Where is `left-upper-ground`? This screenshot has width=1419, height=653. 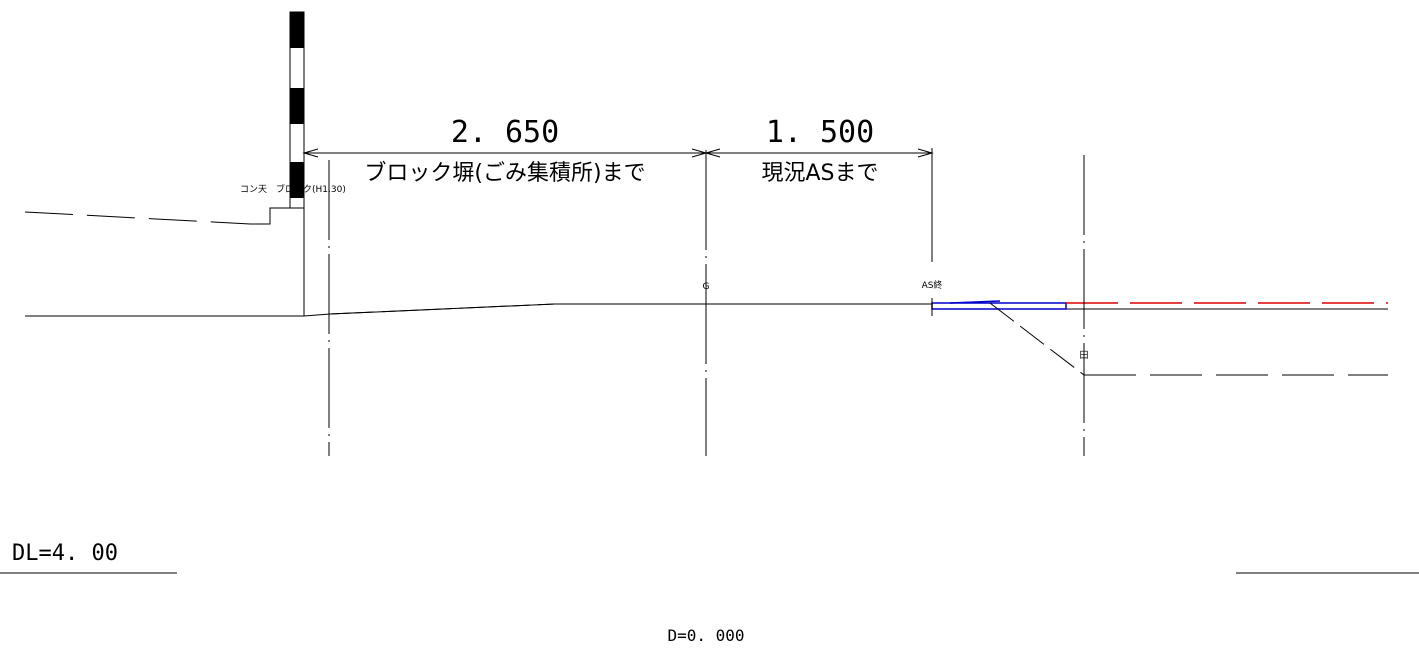 left-upper-ground is located at coordinates (157, 216).